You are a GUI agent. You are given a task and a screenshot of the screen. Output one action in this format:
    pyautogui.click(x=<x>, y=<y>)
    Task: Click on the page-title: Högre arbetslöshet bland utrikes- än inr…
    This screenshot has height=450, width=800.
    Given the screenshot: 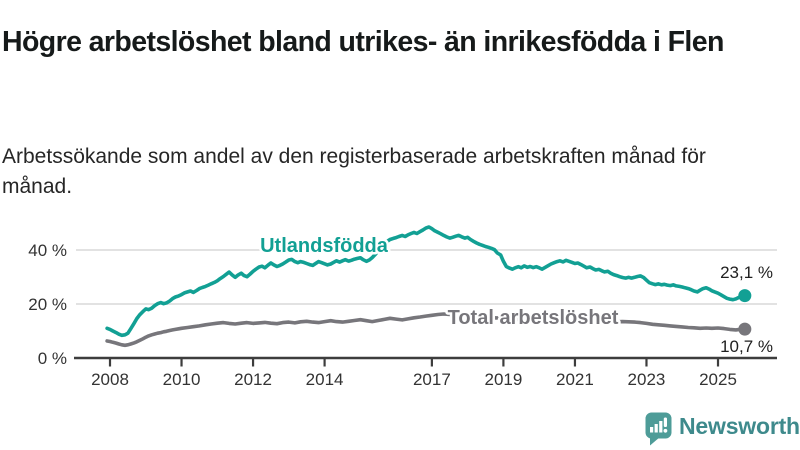 What is the action you would take?
    pyautogui.click(x=363, y=42)
    